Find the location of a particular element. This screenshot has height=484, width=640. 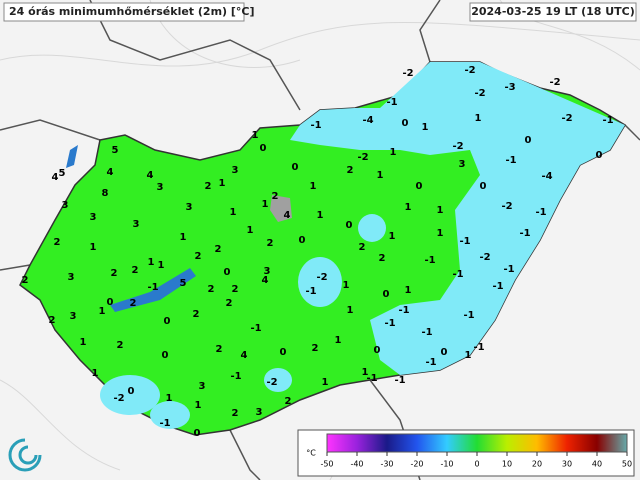

colorbar-unit: °C is located at coordinates (311, 453).